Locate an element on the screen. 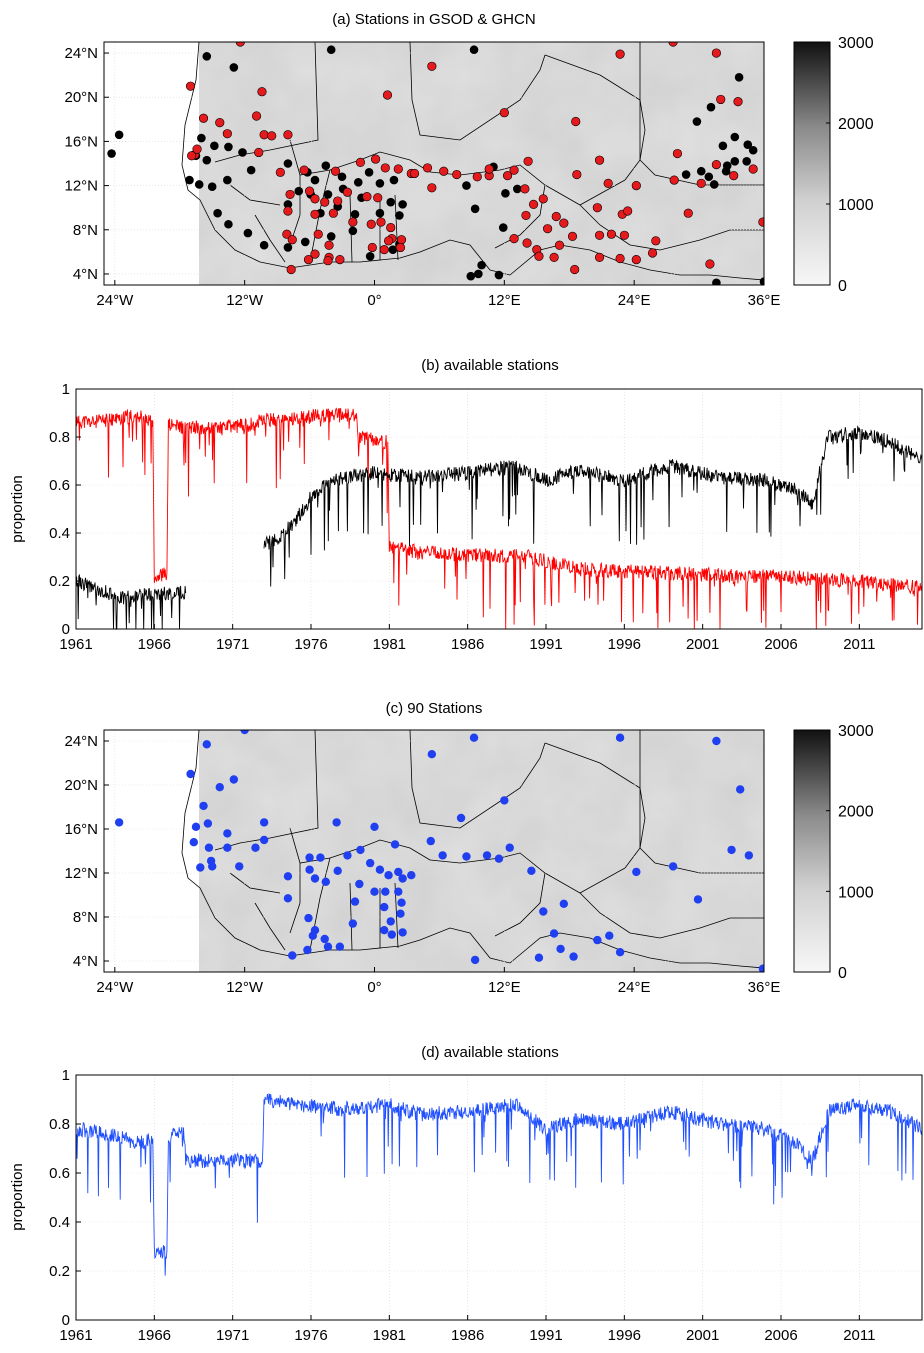 Image resolution: width=924 pixels, height=1353 pixels. x-tick-label: 1976 is located at coordinates (310, 1335).